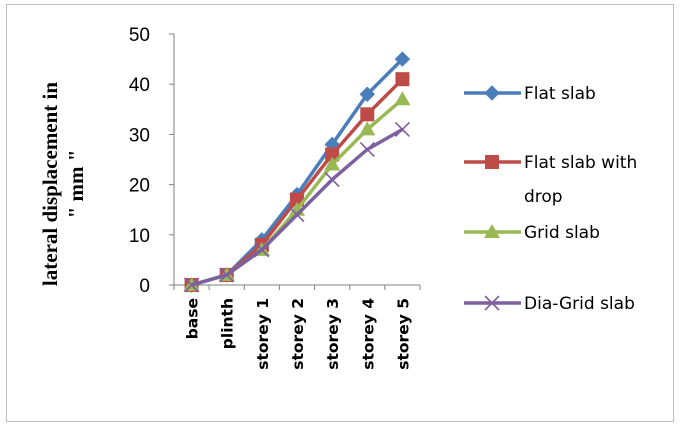 This screenshot has height=427, width=682. What do you see at coordinates (144, 286) in the screenshot?
I see `y-tick-label: 0` at bounding box center [144, 286].